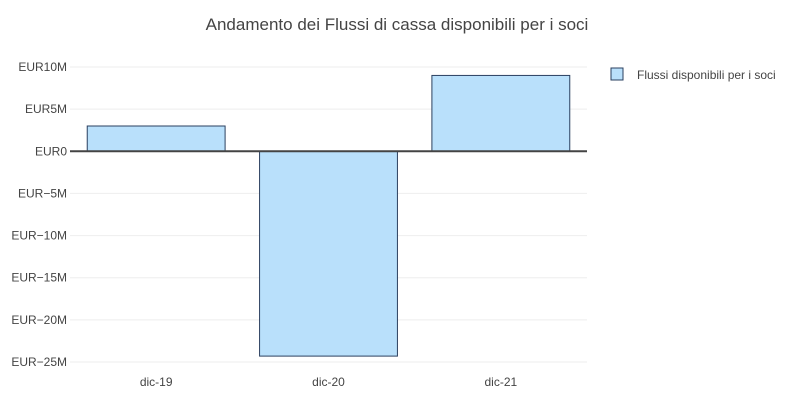 This screenshot has width=793, height=400. Describe the element at coordinates (156, 382) in the screenshot. I see `x-tick-label: dic-19` at that location.